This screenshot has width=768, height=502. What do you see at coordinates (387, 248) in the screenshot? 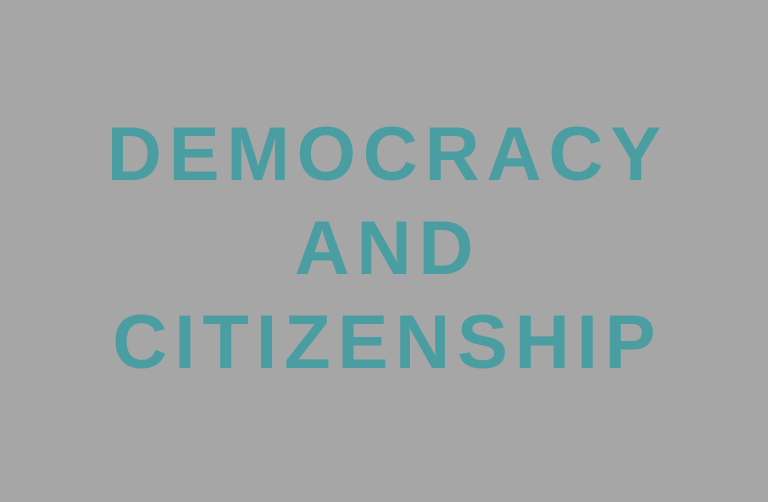
I see `title-line-and: AND` at bounding box center [387, 248].